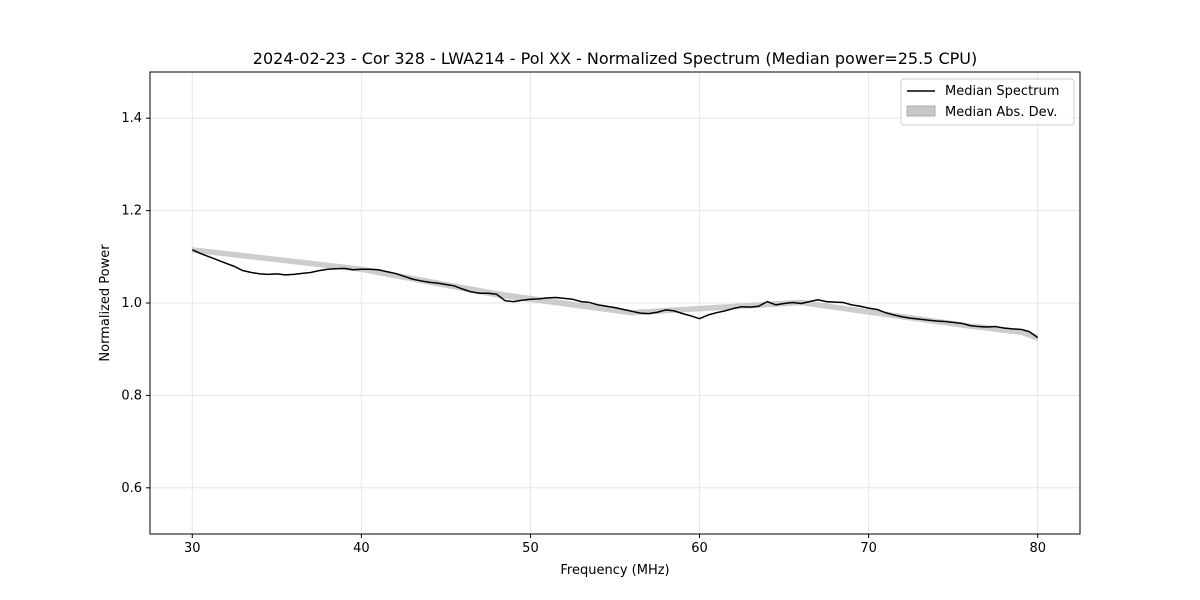 This screenshot has width=1200, height=600. Describe the element at coordinates (921, 111) in the screenshot. I see `legend-band-swatch` at that location.